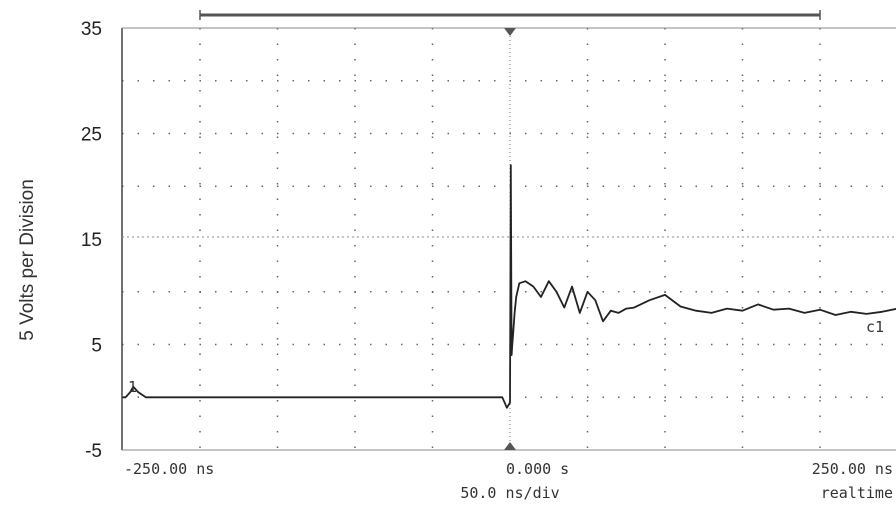  I want to click on y-tick-labels: 35 25 15 5 -5, so click(91, 240).